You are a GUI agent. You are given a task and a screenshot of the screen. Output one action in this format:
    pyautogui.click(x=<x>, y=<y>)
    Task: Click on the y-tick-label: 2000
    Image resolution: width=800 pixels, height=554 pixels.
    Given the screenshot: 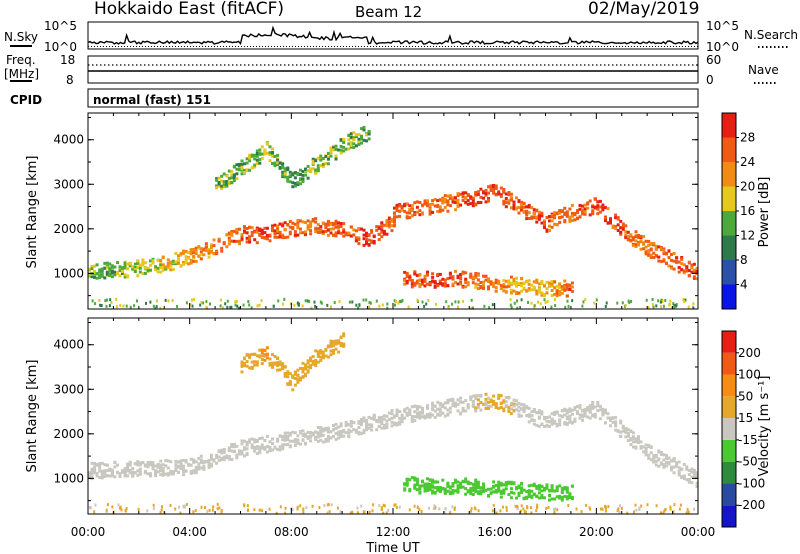 What is the action you would take?
    pyautogui.click(x=68, y=229)
    